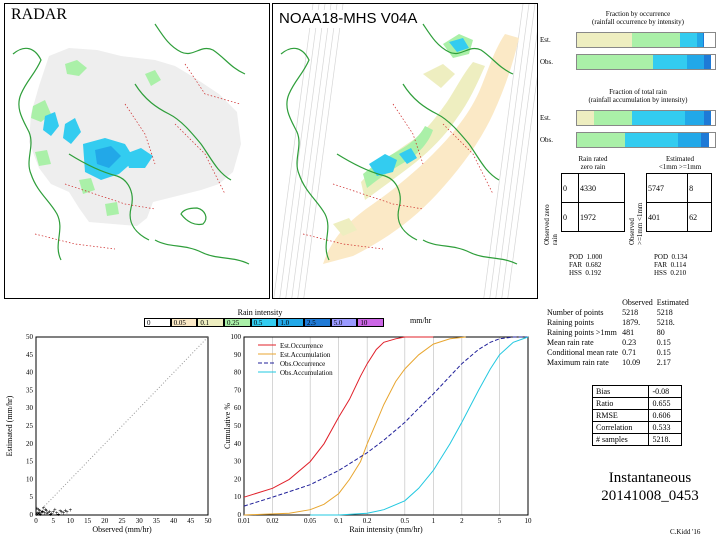 The width and height of the screenshot is (720, 540). What do you see at coordinates (678, 265) in the screenshot?
I see `far-value: 0.114` at bounding box center [678, 265].